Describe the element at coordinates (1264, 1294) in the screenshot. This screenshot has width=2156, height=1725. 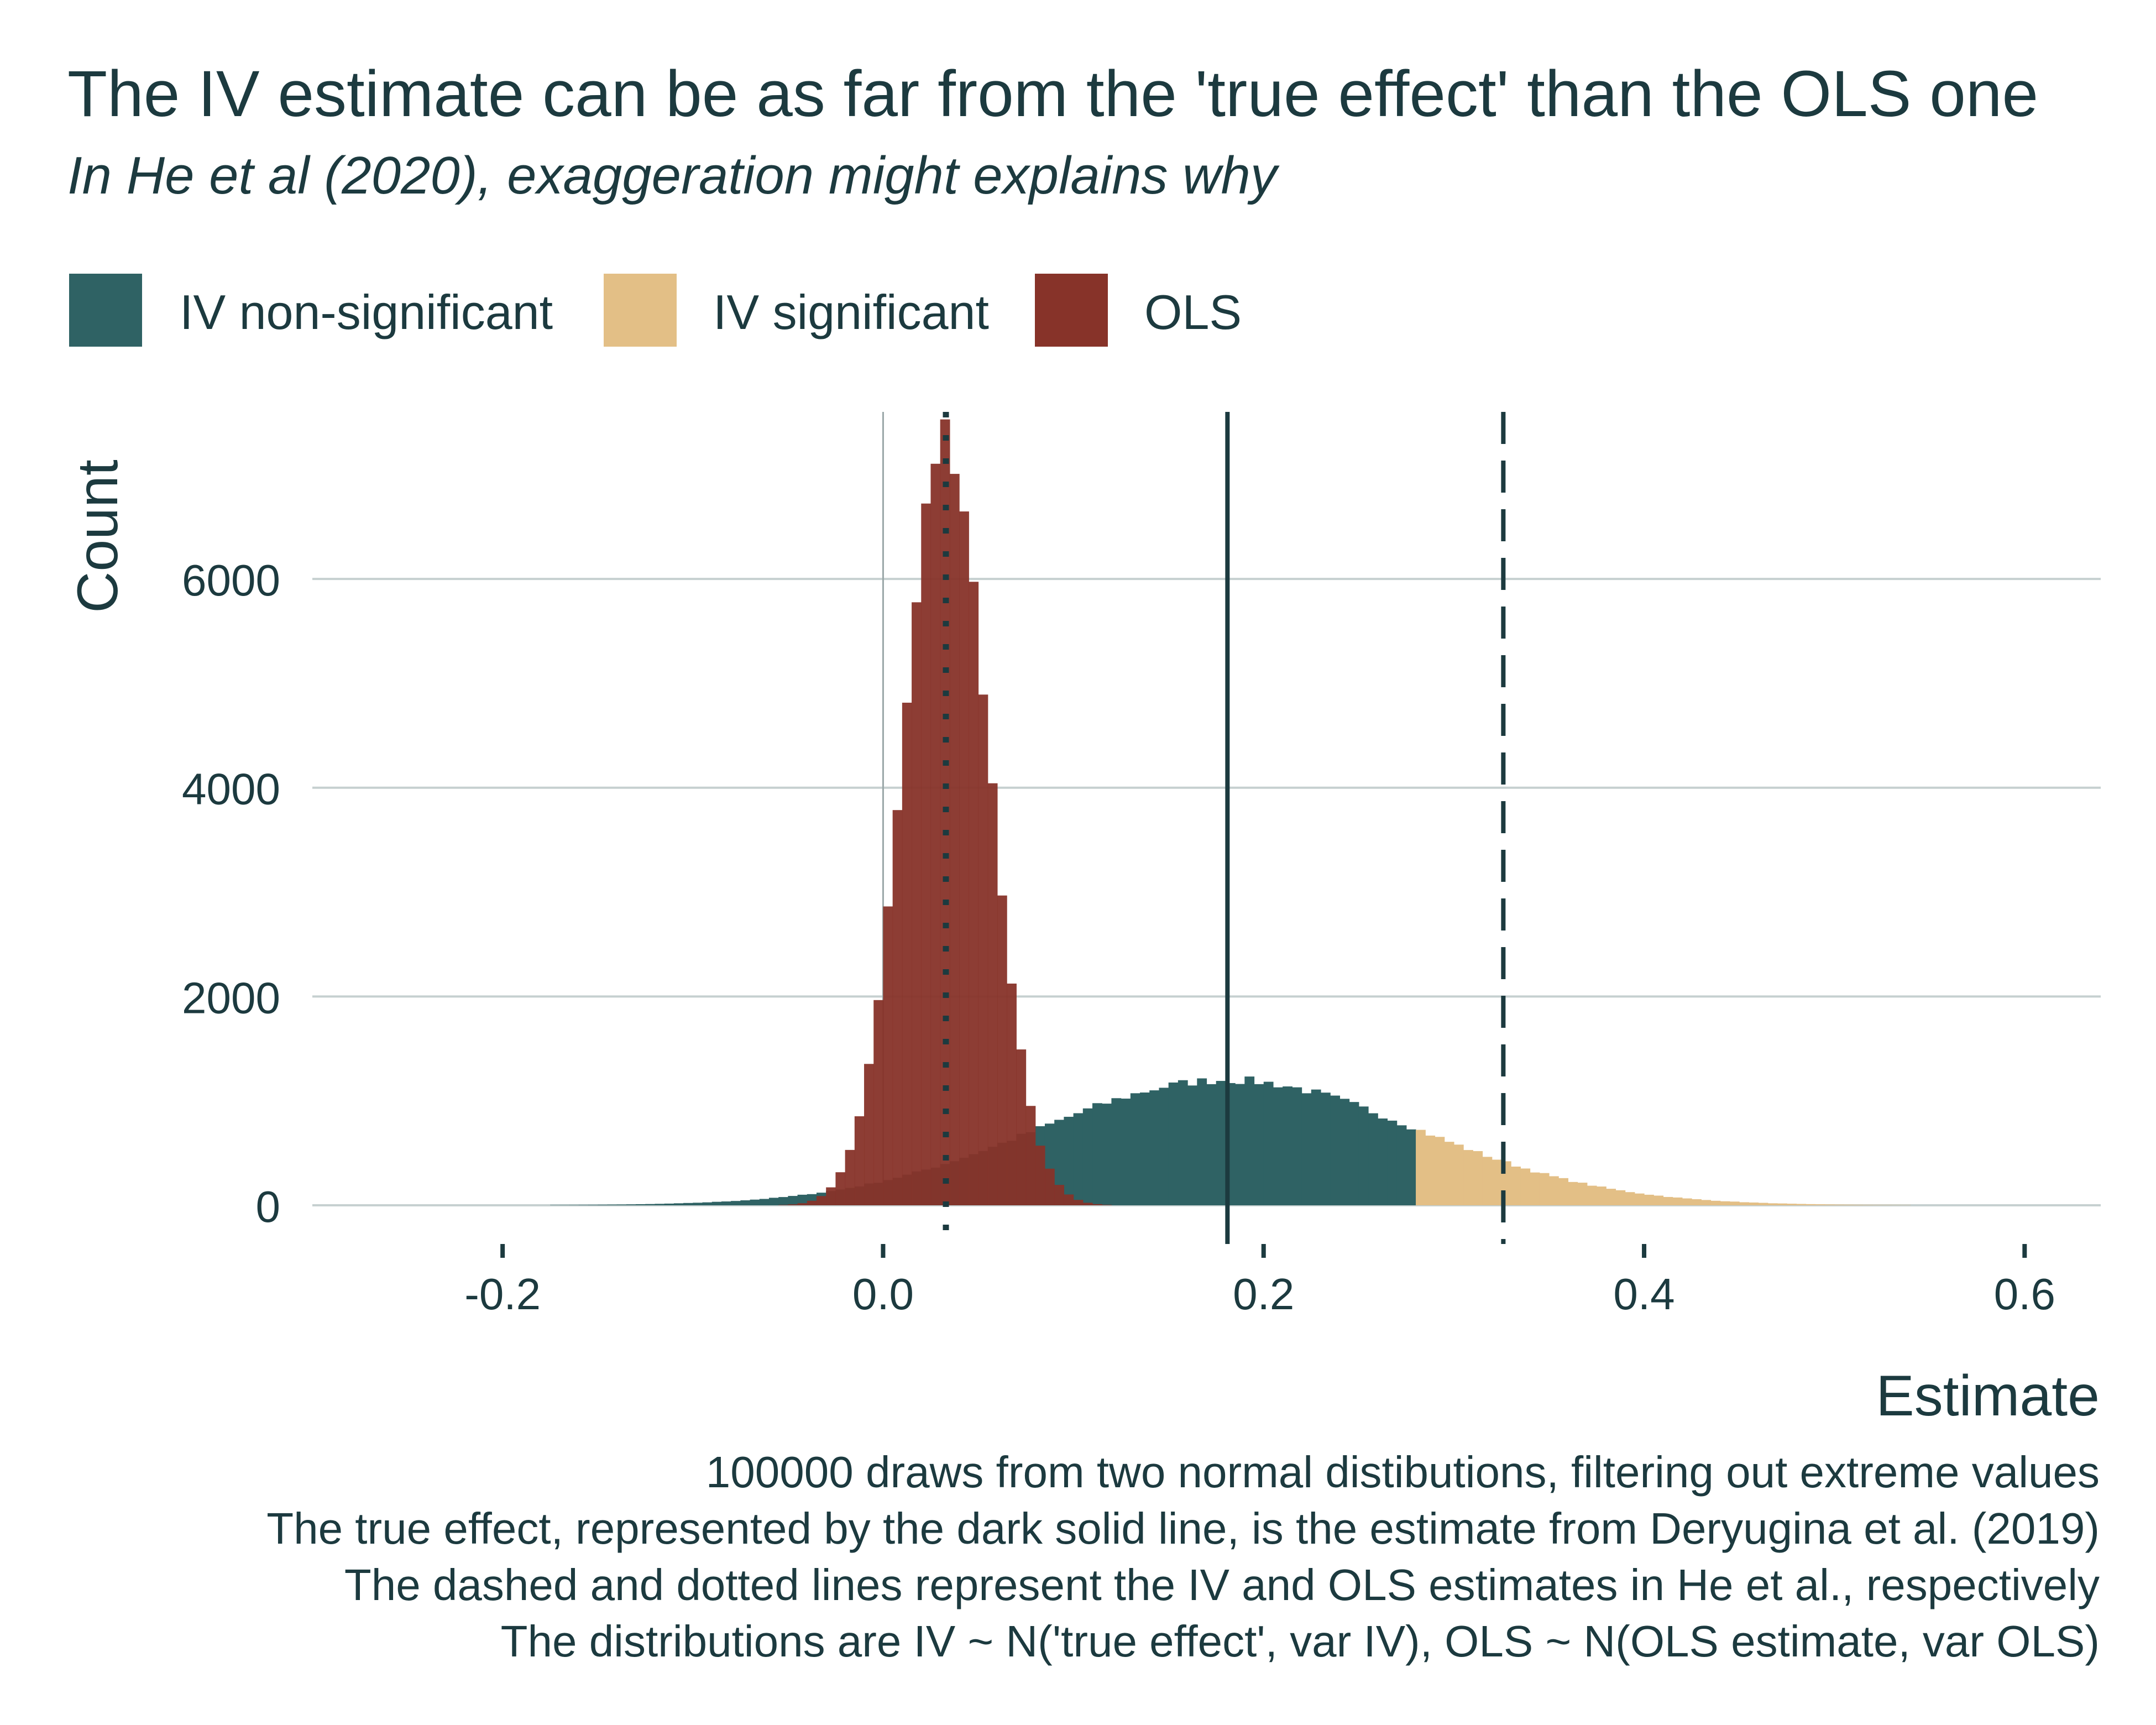
I see `x-tick-label: 0.2` at that location.